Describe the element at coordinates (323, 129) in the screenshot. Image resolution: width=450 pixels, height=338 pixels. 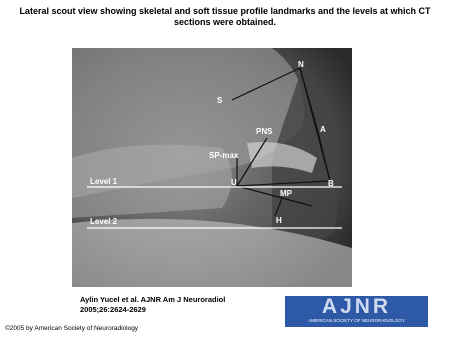
I see `label-a: A` at that location.